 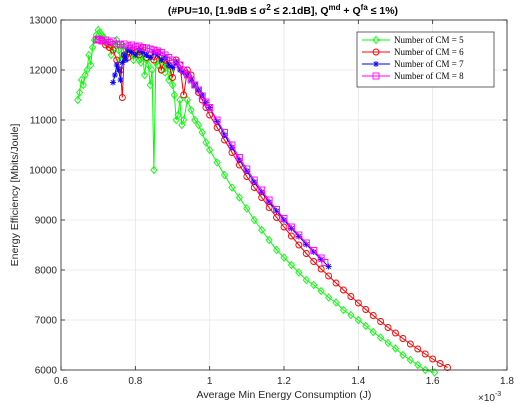 What do you see at coordinates (46, 271) in the screenshot?
I see `y-tick-label: 8000` at bounding box center [46, 271].